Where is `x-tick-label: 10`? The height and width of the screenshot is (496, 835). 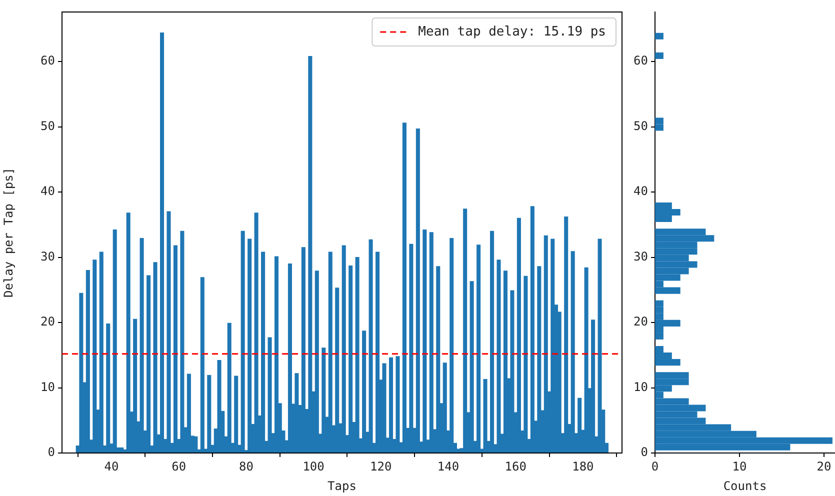
x-tick-label: 10 is located at coordinates (739, 466).